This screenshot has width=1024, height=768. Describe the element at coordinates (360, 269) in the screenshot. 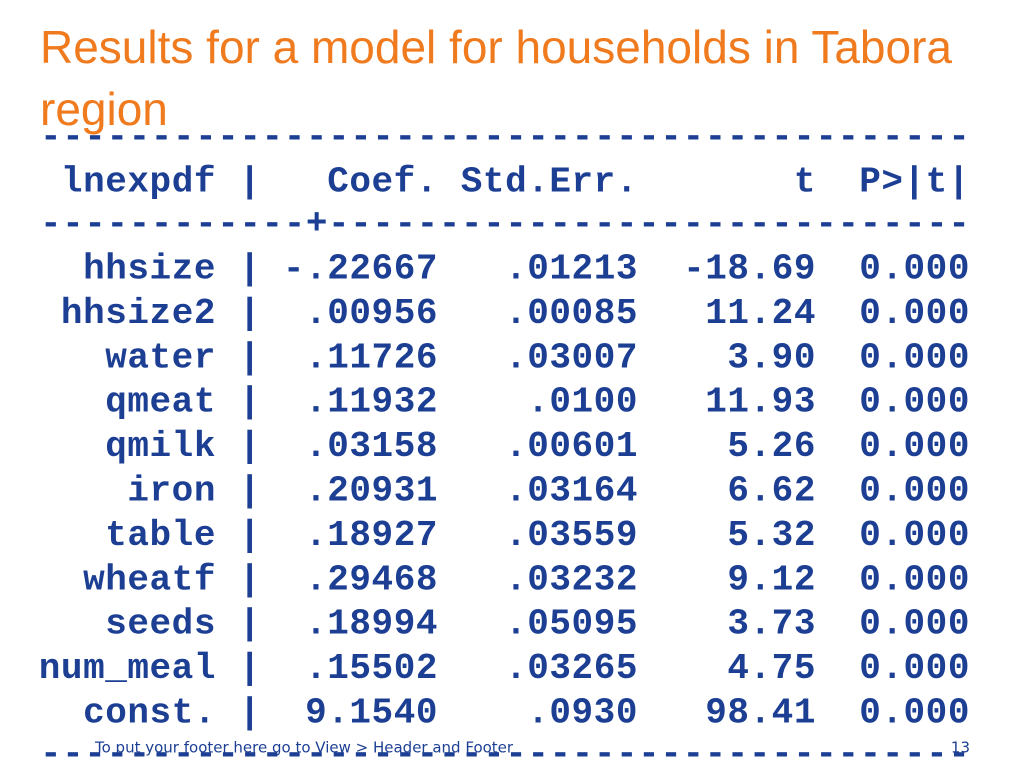

I see `row-cell: -.22667` at that location.